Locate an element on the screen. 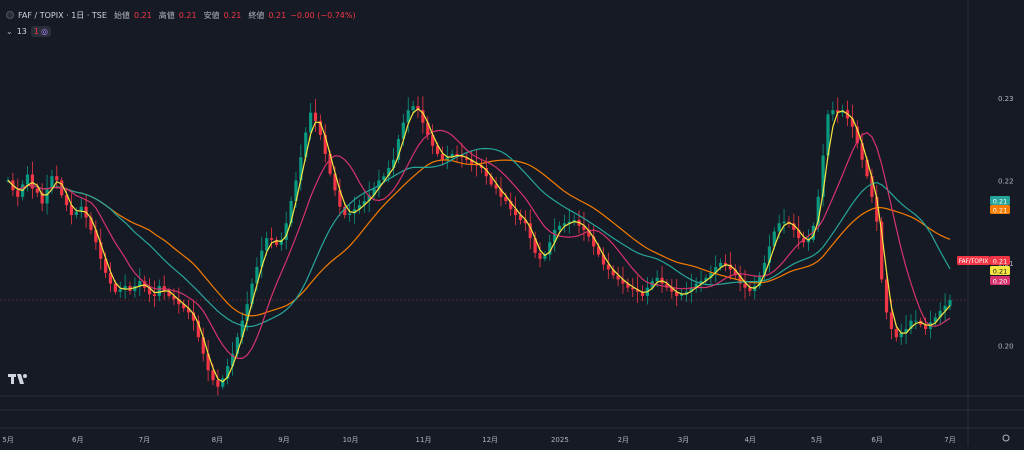  low-value: 0.21 is located at coordinates (232, 15).